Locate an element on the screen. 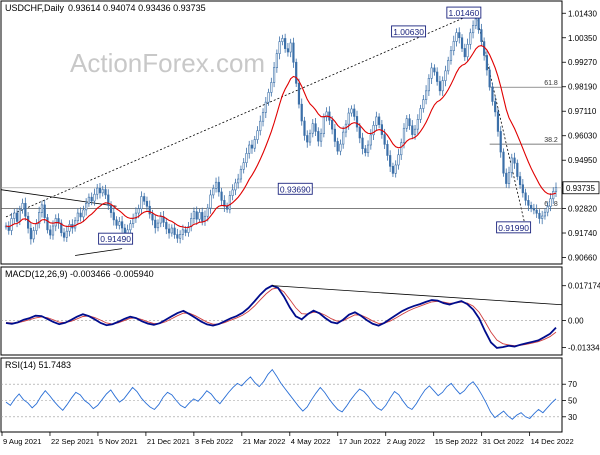 This screenshot has height=455, width=600. date-tick-label: 2 Aug 2022 is located at coordinates (406, 441).